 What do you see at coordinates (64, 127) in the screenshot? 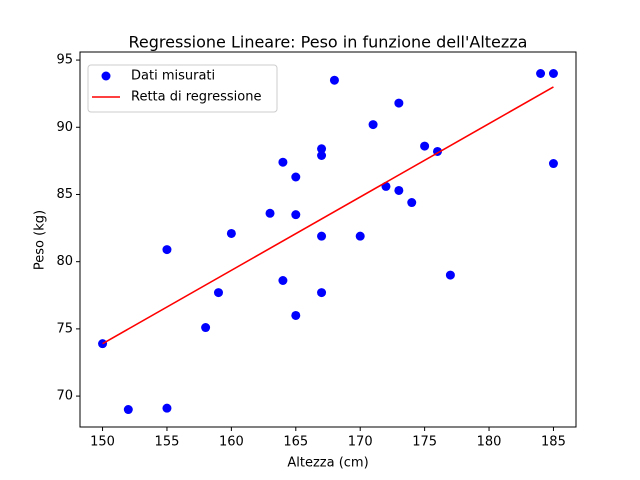
I see `y-tick-label: 90` at bounding box center [64, 127].